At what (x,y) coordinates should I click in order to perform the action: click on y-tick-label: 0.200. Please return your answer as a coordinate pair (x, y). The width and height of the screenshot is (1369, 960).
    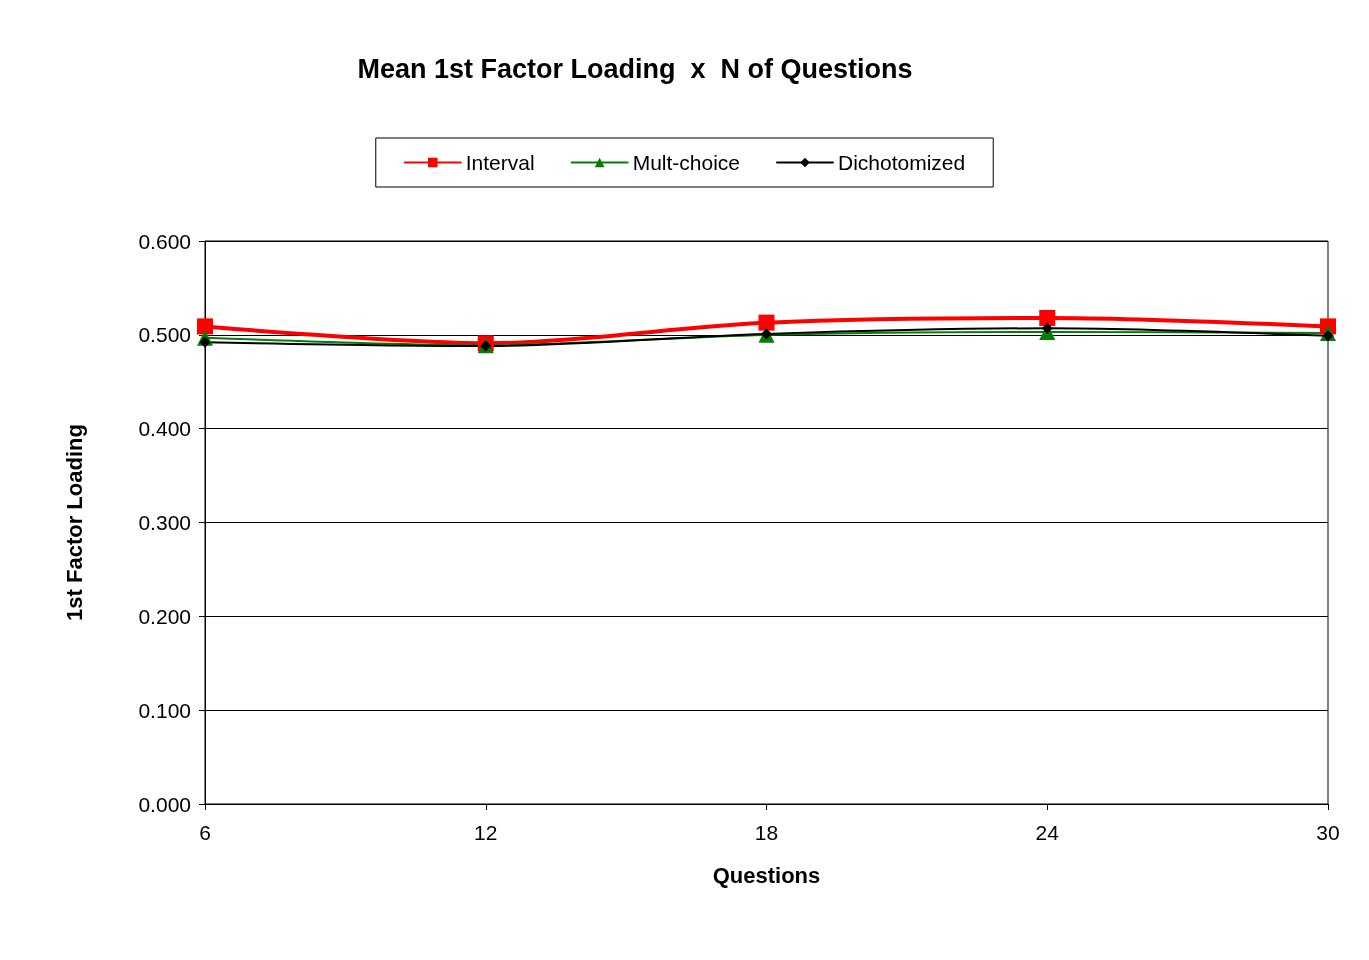
    Looking at the image, I should click on (164, 616).